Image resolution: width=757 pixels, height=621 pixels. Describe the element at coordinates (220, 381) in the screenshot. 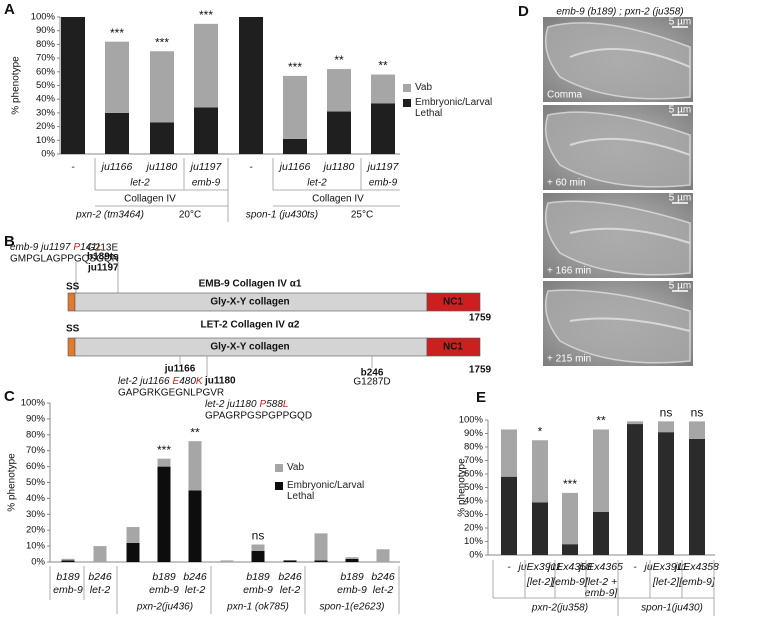

I see `site-label: ju1180` at that location.